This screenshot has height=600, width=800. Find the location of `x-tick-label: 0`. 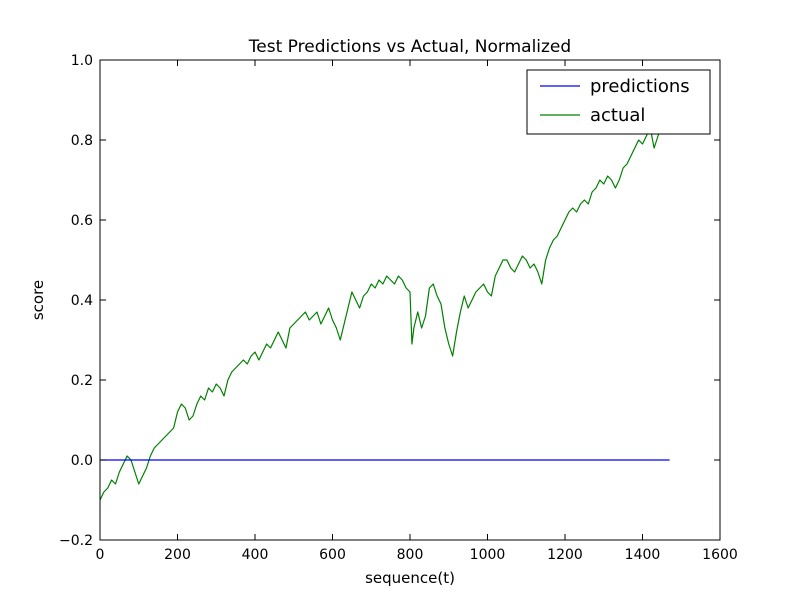

x-tick-label: 0 is located at coordinates (100, 555).